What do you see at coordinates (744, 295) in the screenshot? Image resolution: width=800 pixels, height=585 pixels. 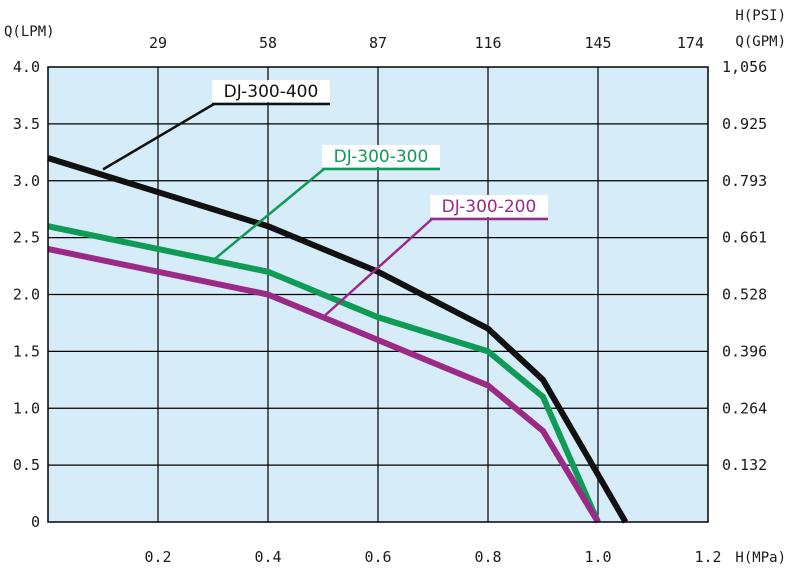 I see `right-tick-label: 0.528` at bounding box center [744, 295].